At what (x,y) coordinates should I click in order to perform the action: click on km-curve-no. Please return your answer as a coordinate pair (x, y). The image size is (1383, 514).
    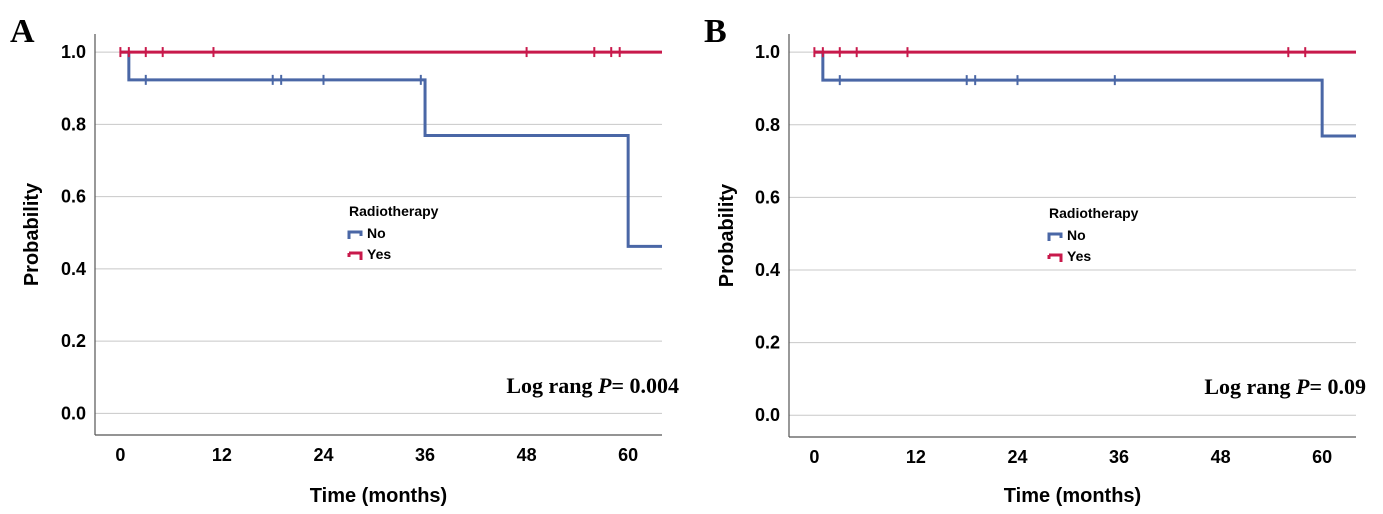
    Looking at the image, I should click on (1085, 94).